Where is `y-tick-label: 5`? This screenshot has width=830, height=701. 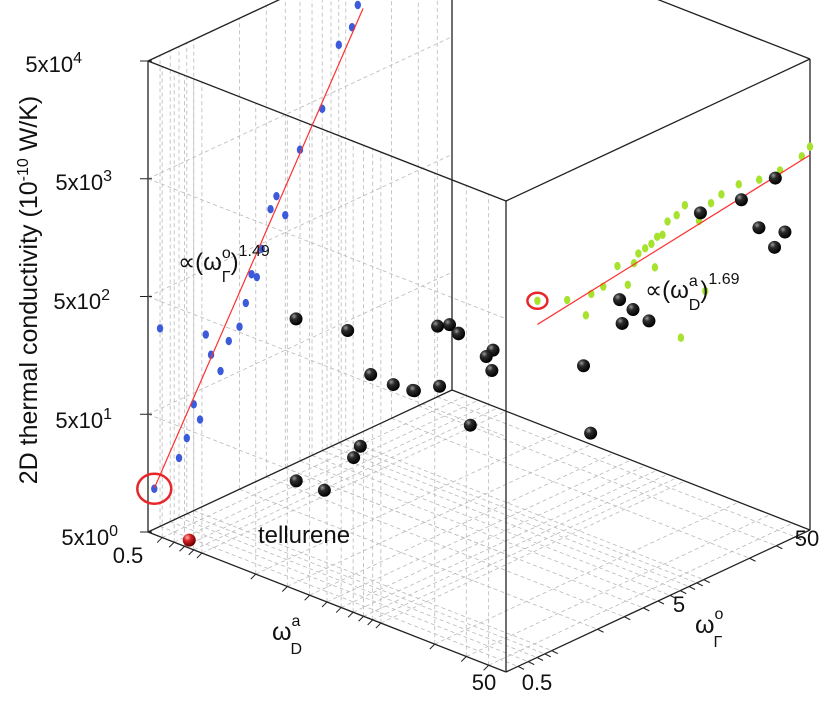
y-tick-label: 5 is located at coordinates (679, 604).